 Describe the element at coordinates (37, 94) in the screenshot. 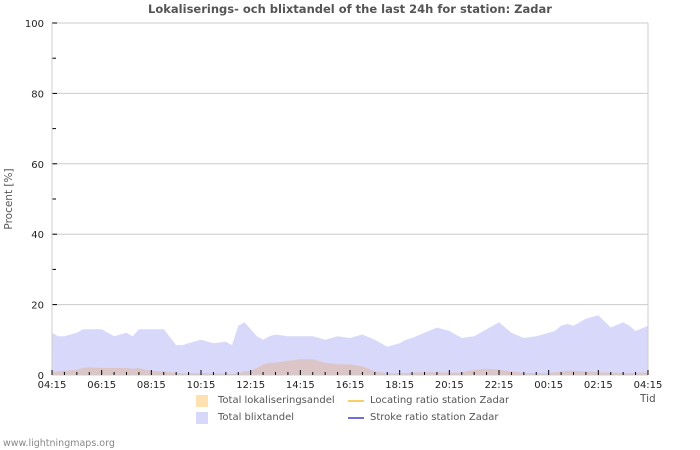

I see `y-tick-label: 80` at that location.